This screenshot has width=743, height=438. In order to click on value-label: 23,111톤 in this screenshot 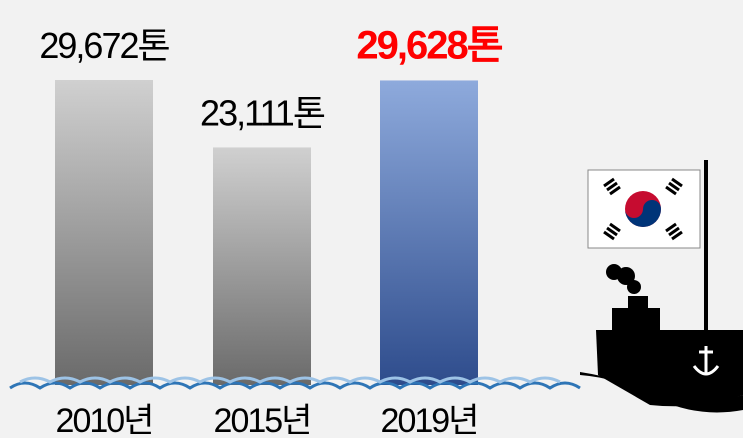, I will do `click(262, 112)`.